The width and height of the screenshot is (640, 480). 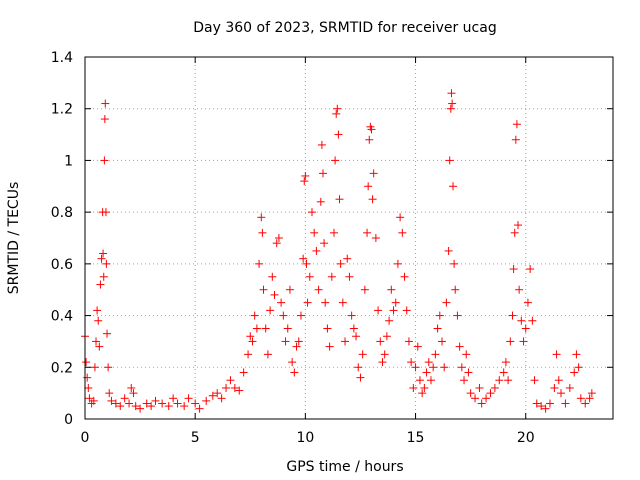 What do you see at coordinates (85, 438) in the screenshot?
I see `x-tick-label: 0` at bounding box center [85, 438].